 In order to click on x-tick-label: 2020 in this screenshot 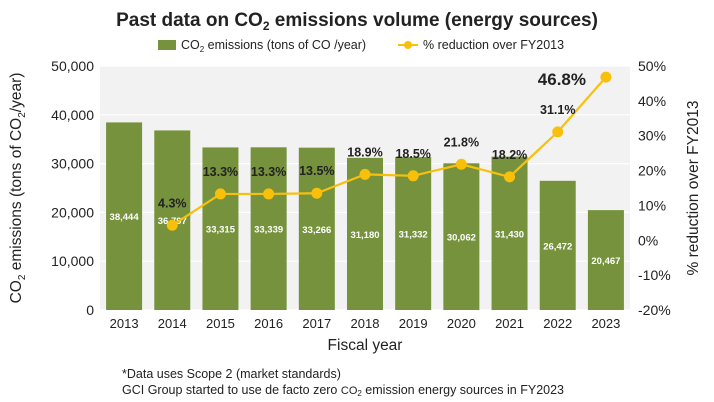, I will do `click(461, 323)`.